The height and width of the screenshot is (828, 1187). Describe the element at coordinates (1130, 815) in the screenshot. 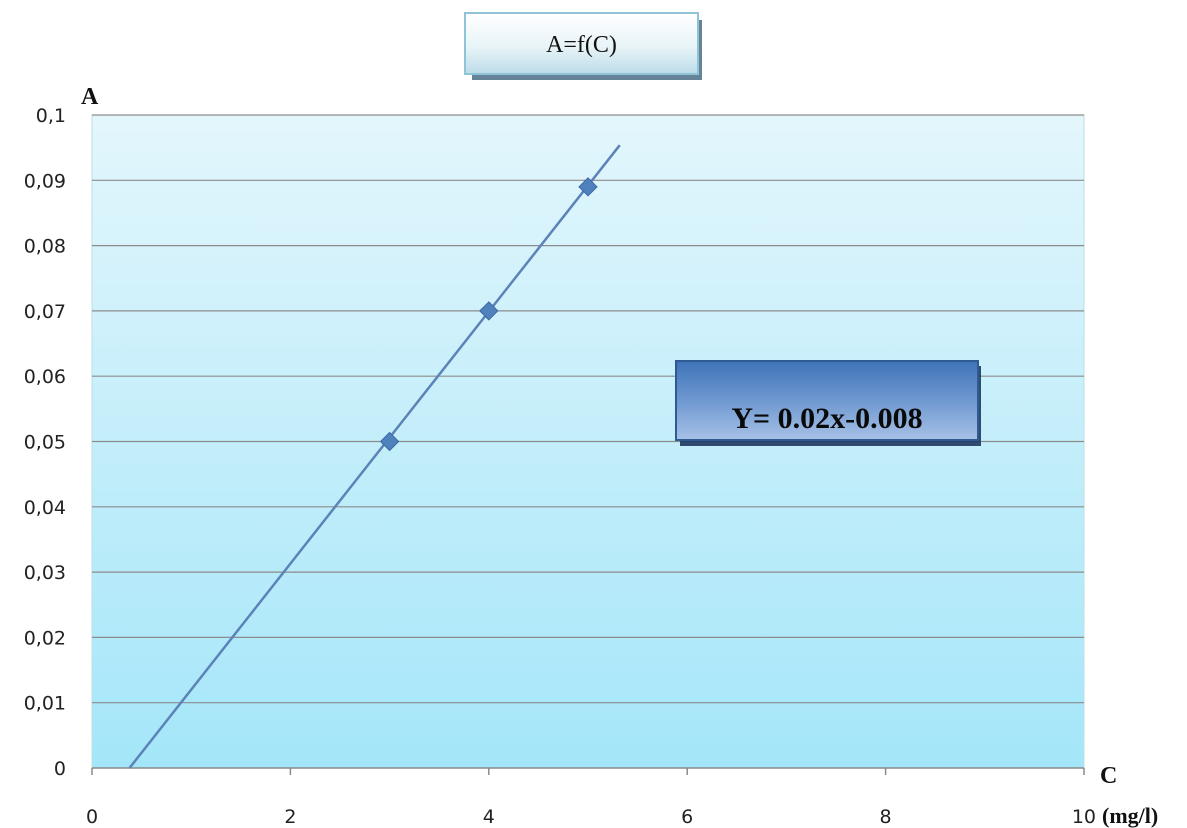

I see `x-axis-unit: (mg/l)` at that location.